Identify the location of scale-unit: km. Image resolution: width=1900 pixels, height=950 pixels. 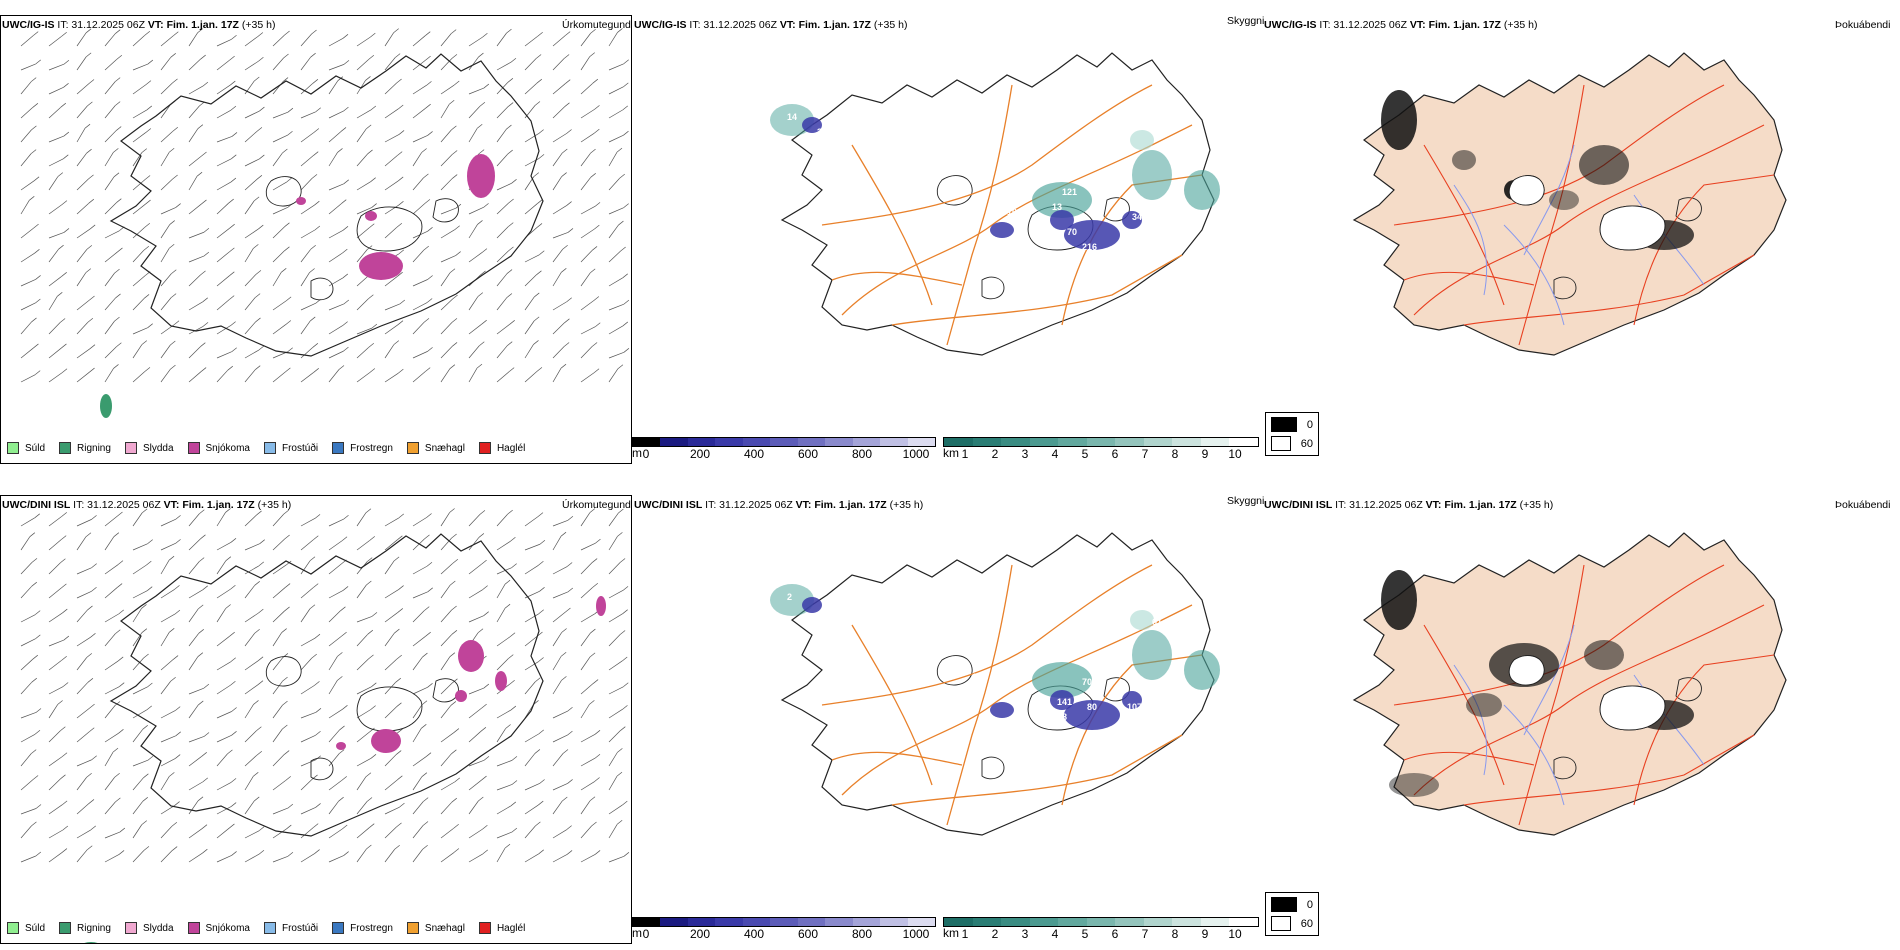
(951, 933).